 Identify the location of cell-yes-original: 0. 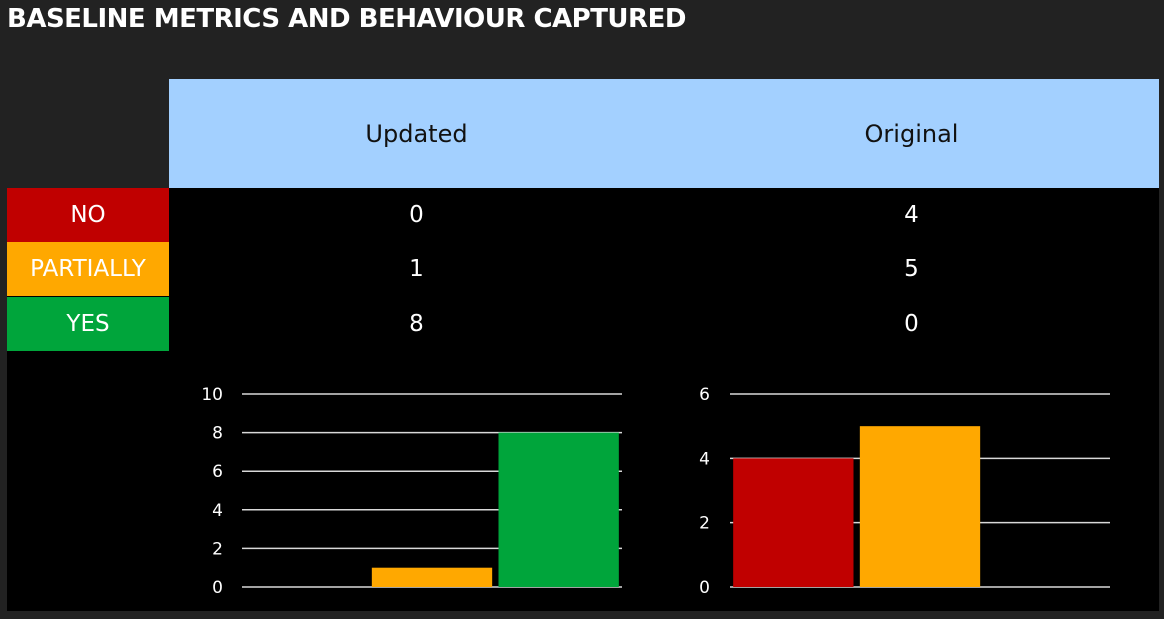
(911, 324).